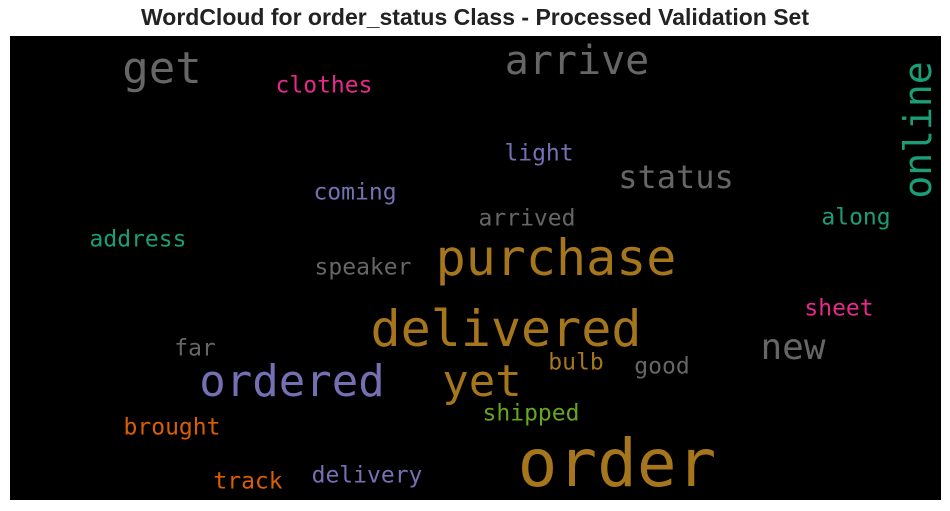  Describe the element at coordinates (676, 177) in the screenshot. I see `word-status: status` at that location.